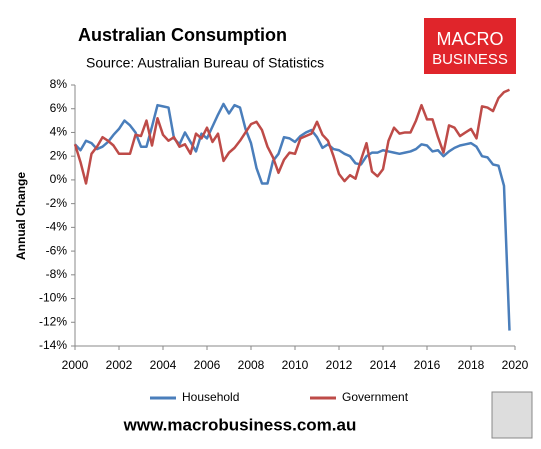  Describe the element at coordinates (59, 132) in the screenshot. I see `y-tick-label: 4%` at that location.